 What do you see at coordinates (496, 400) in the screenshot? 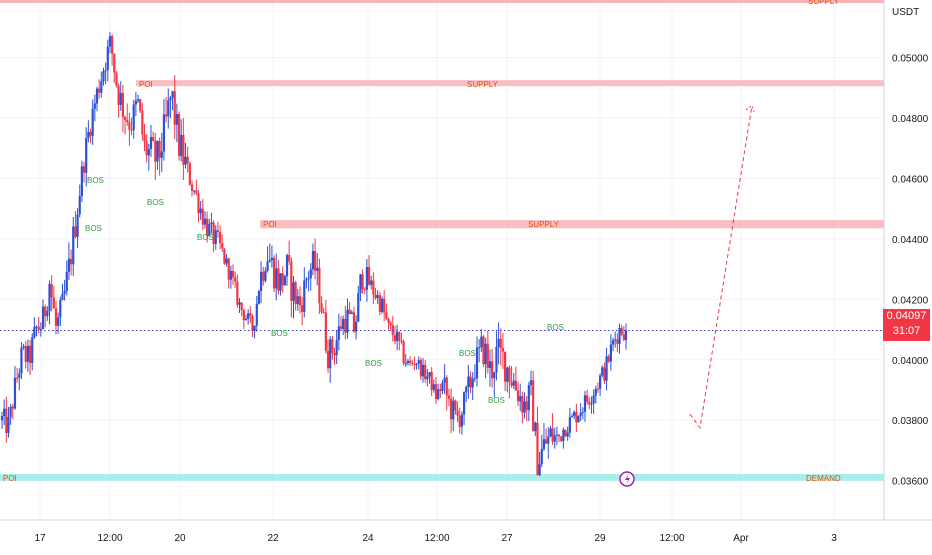
I see `bos-label-7: BOS` at bounding box center [496, 400].